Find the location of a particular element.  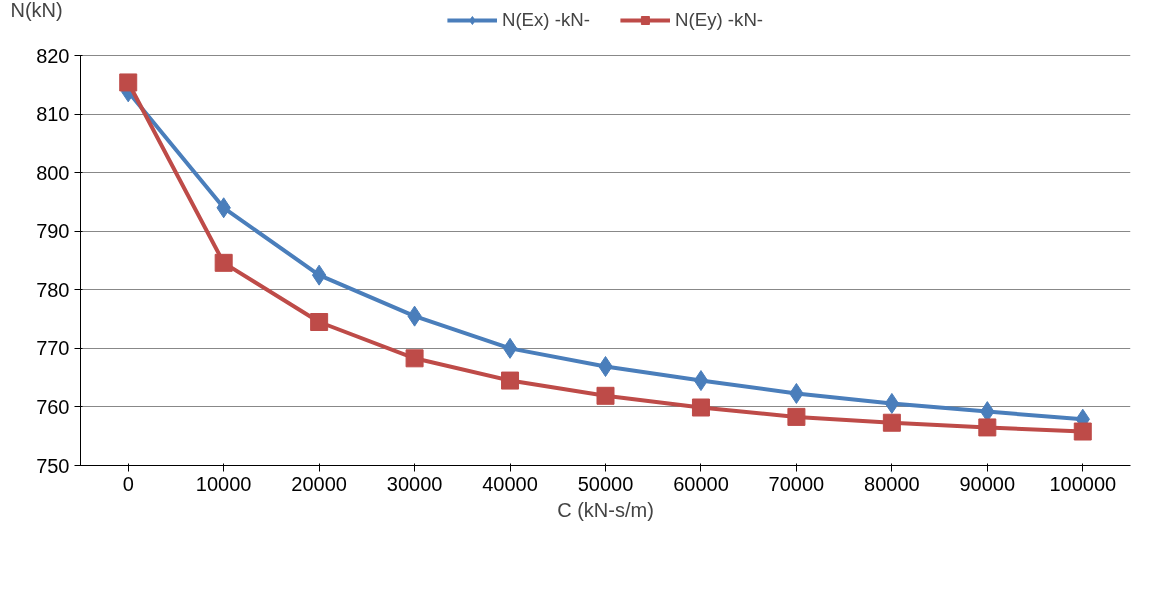

y-tick-label: 750 is located at coordinates (53, 465).